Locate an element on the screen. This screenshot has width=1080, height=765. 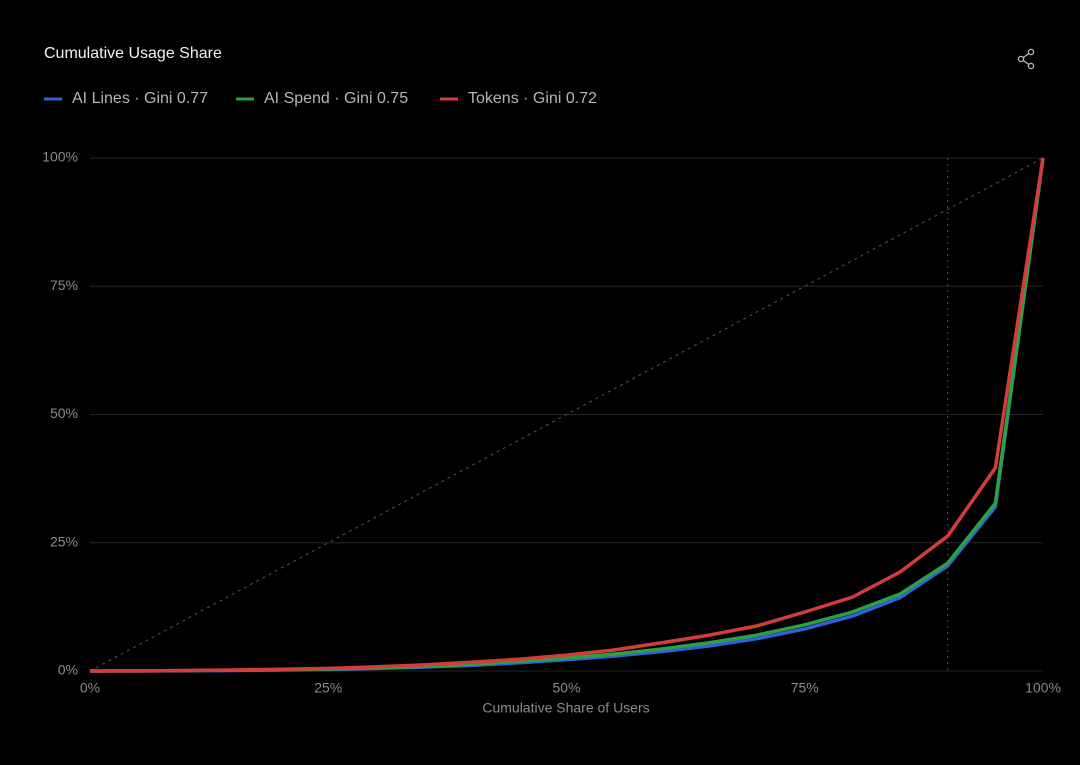
legend-label: AI Lines · Gini 0.77 is located at coordinates (140, 98).